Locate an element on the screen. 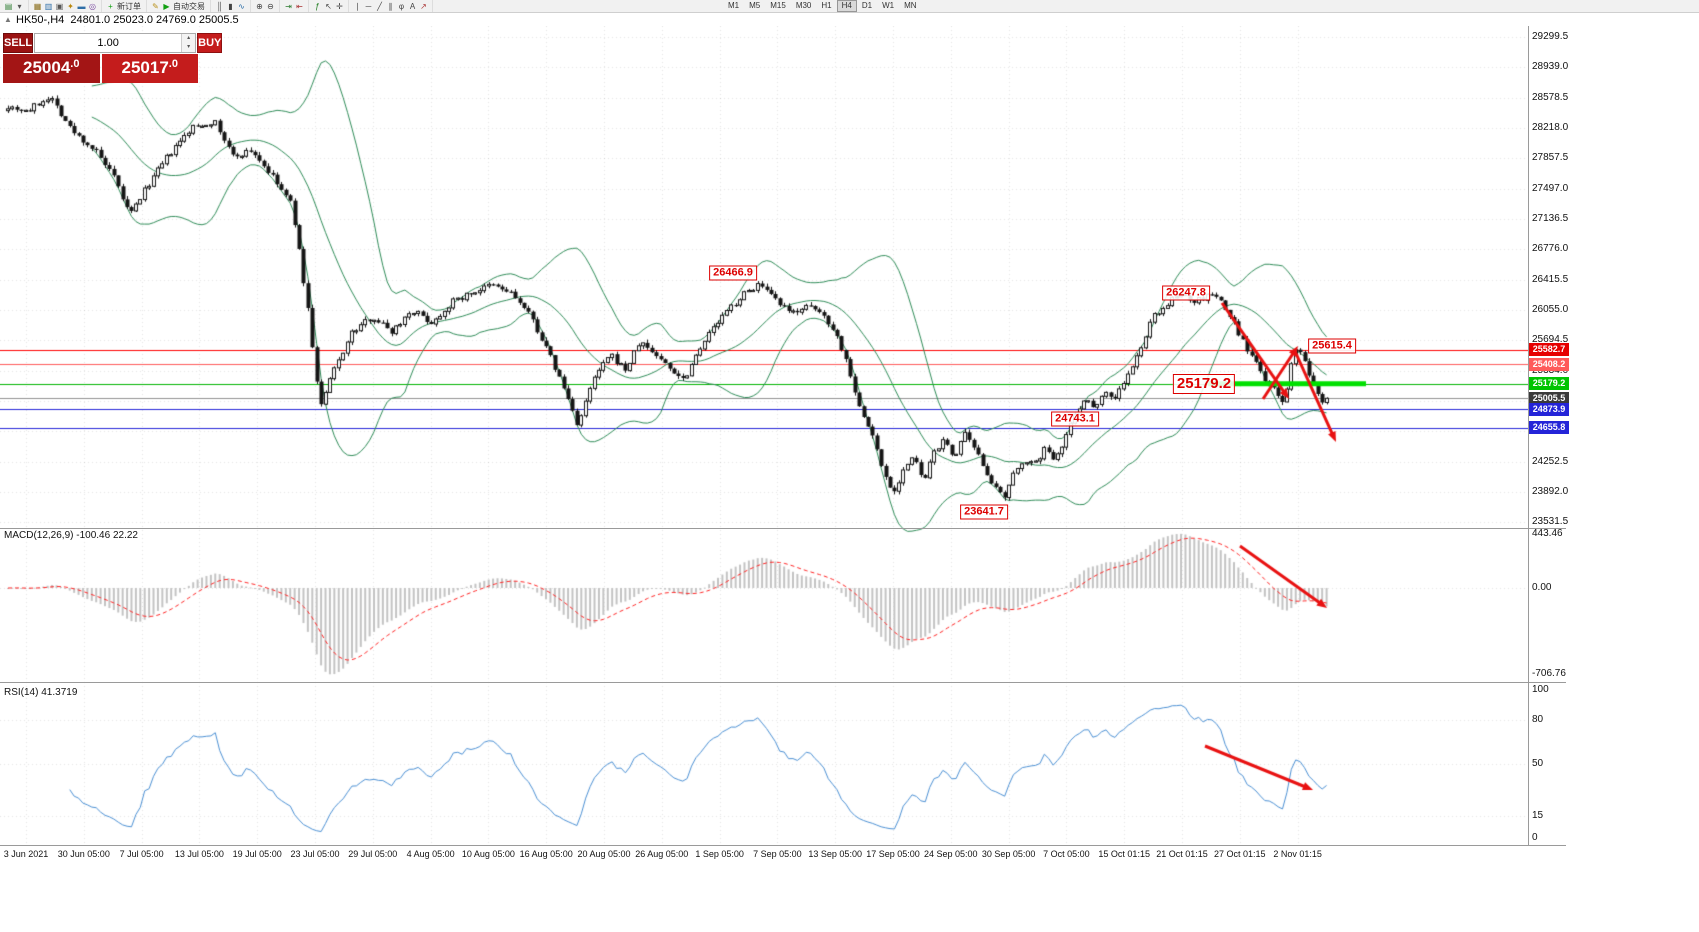 The image size is (1699, 932). horizontal-line-icon: ─ is located at coordinates (368, 6).